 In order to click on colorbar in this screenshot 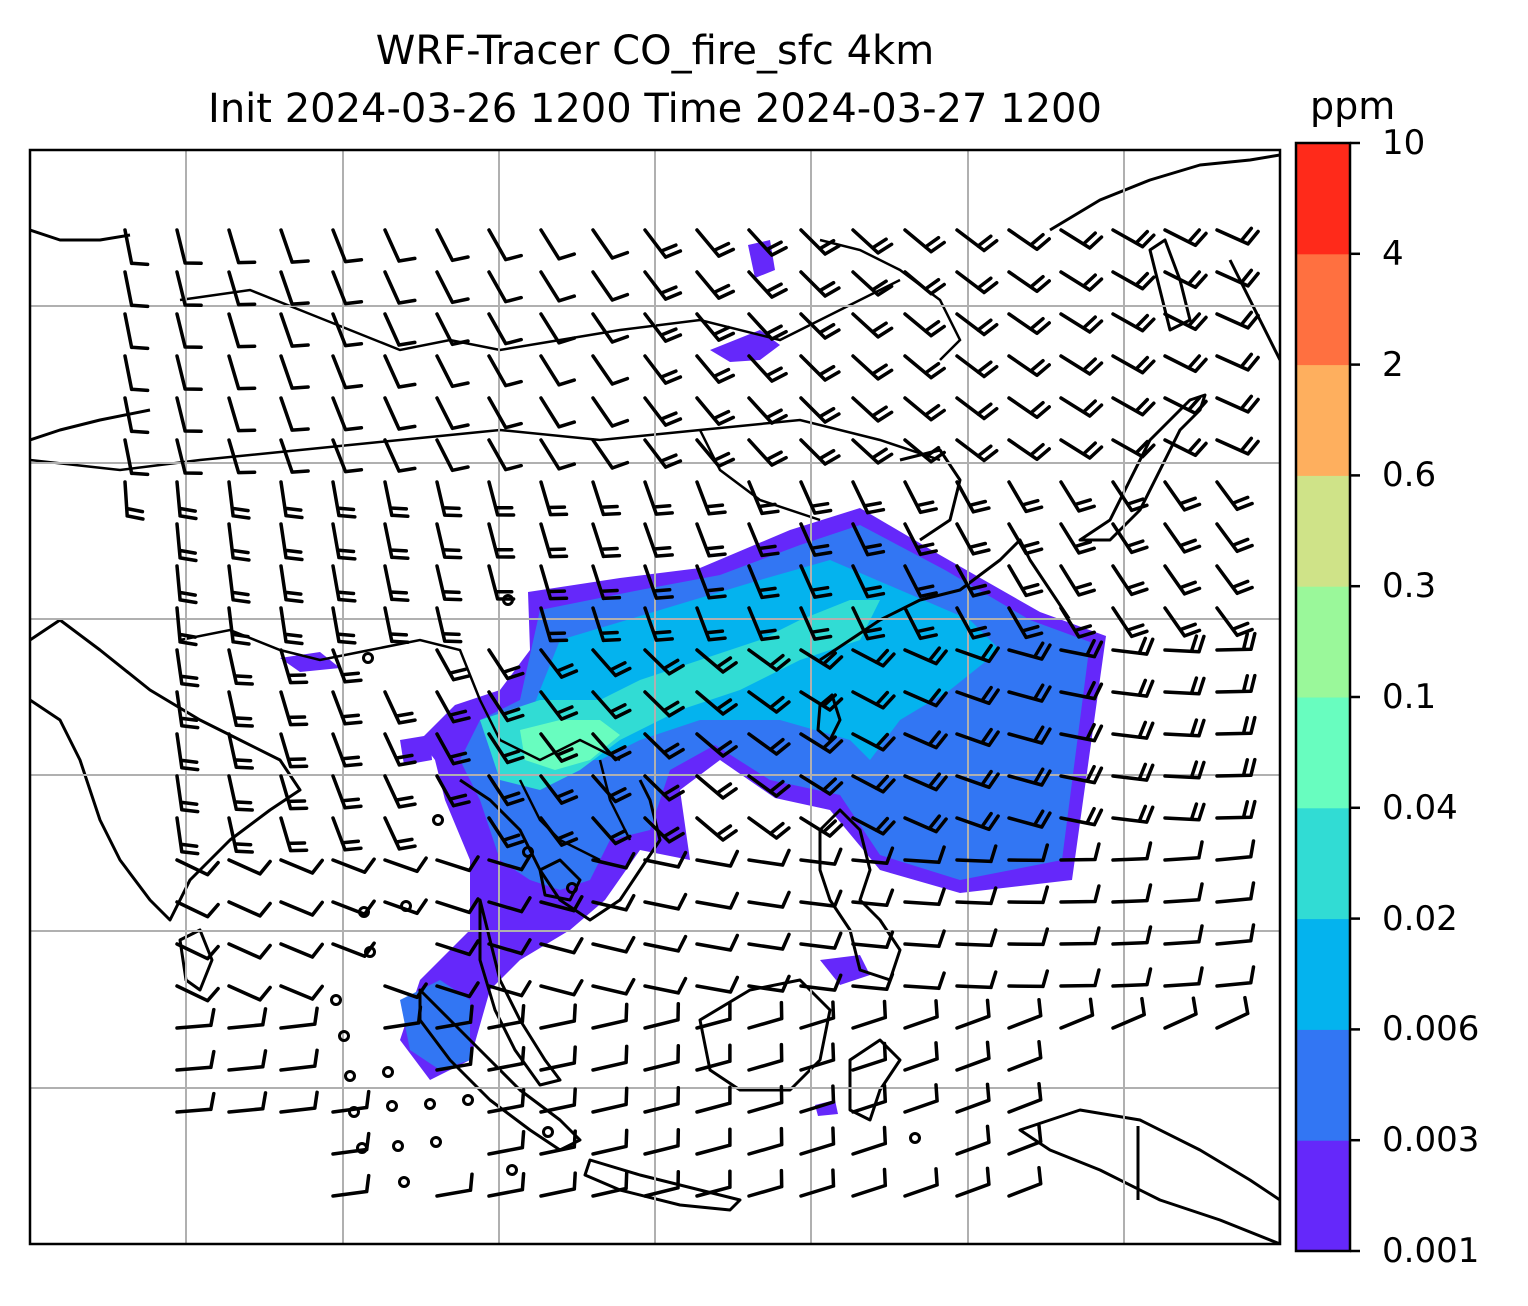, I will do `click(1327, 697)`.